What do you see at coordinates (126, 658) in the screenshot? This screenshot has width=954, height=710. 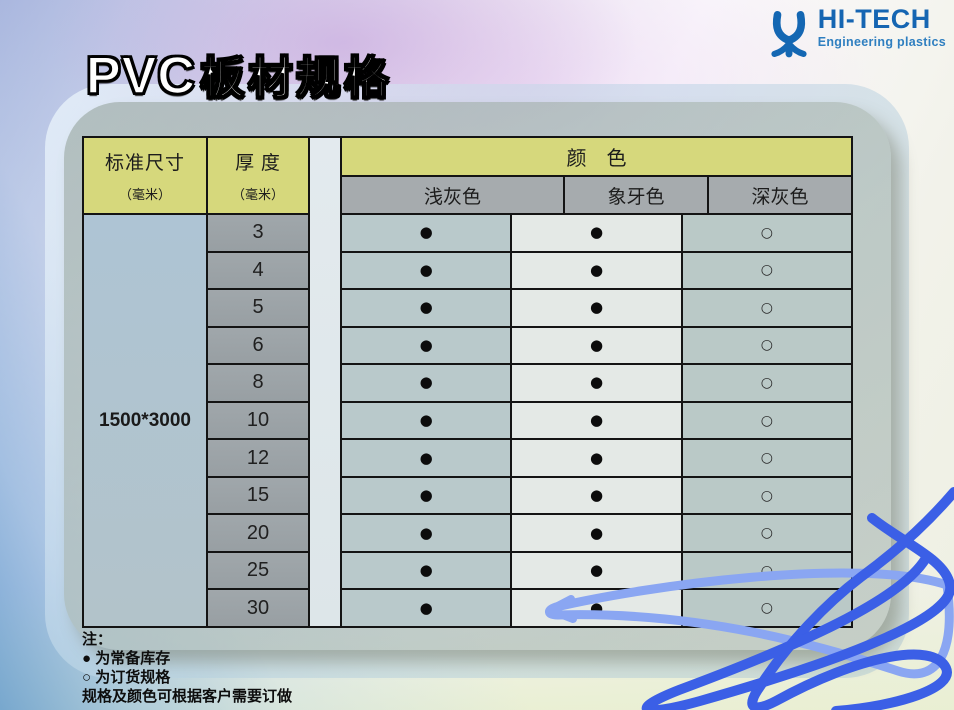 I see `note-line: ● 为常备库存` at bounding box center [126, 658].